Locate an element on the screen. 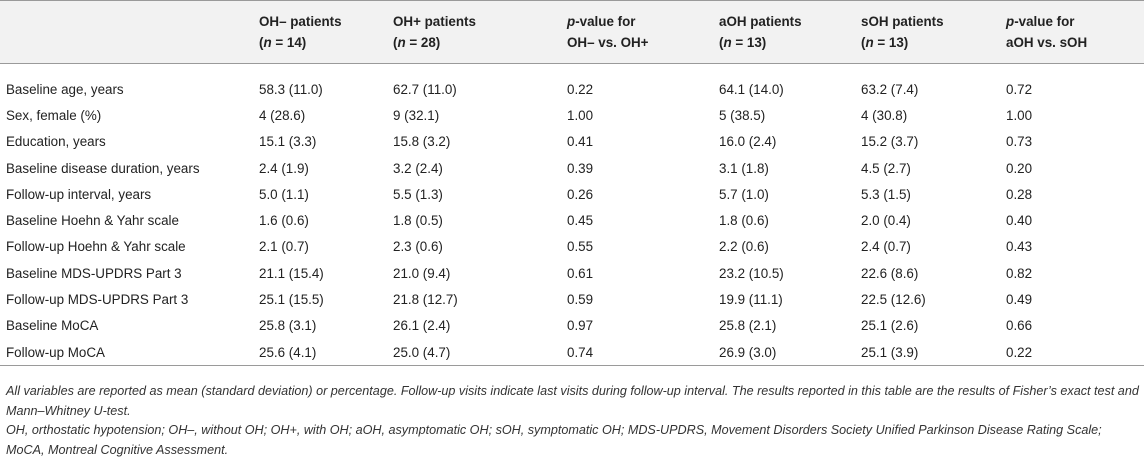  cell-p-oh: 0.61 is located at coordinates (580, 273).